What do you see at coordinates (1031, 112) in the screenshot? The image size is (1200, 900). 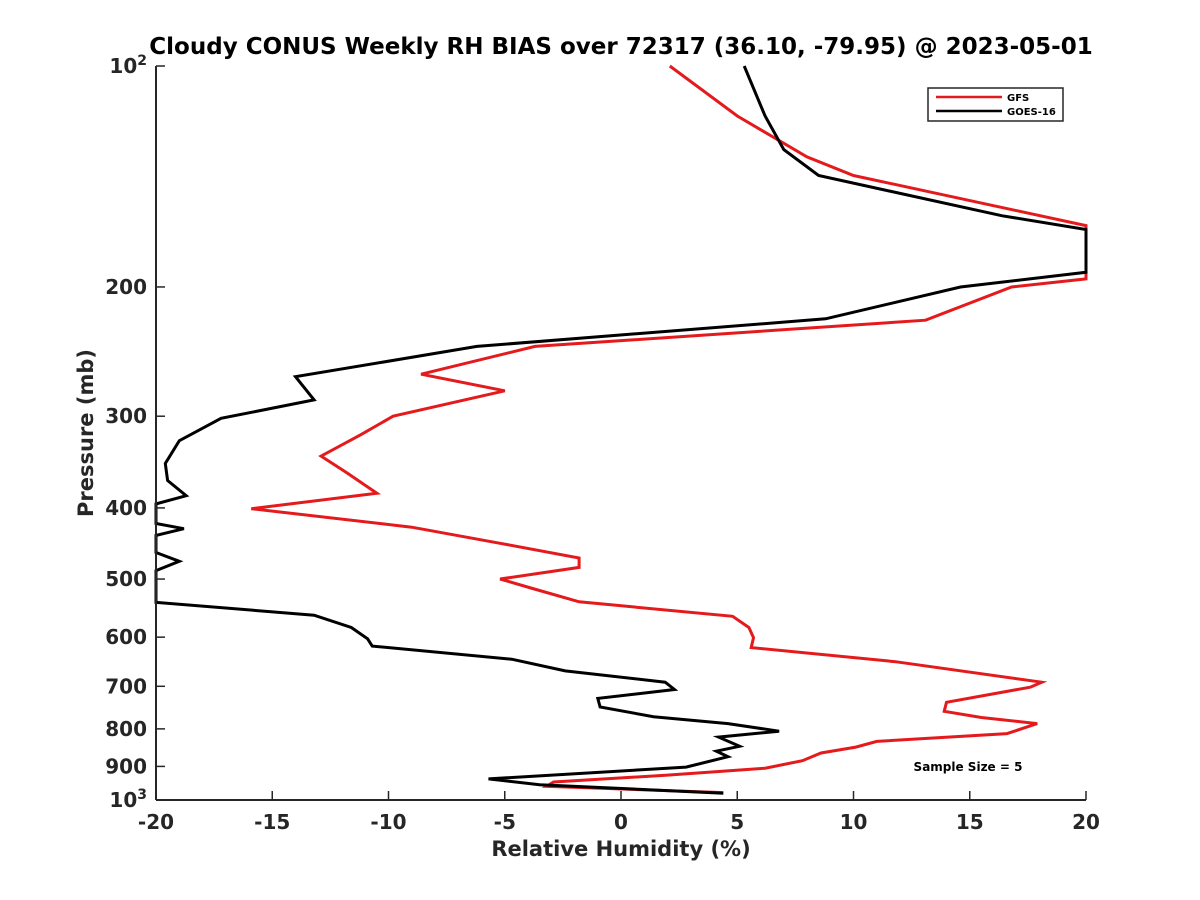 I see `legend-label-goes16: GOES-16` at bounding box center [1031, 112].